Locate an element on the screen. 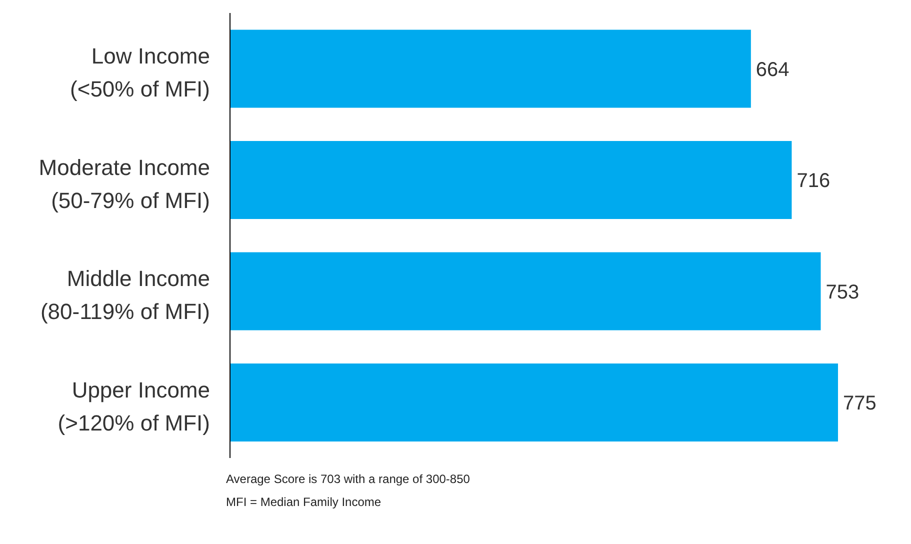  y-tick-label: Upper Income (>120% of MFI) is located at coordinates (134, 406).